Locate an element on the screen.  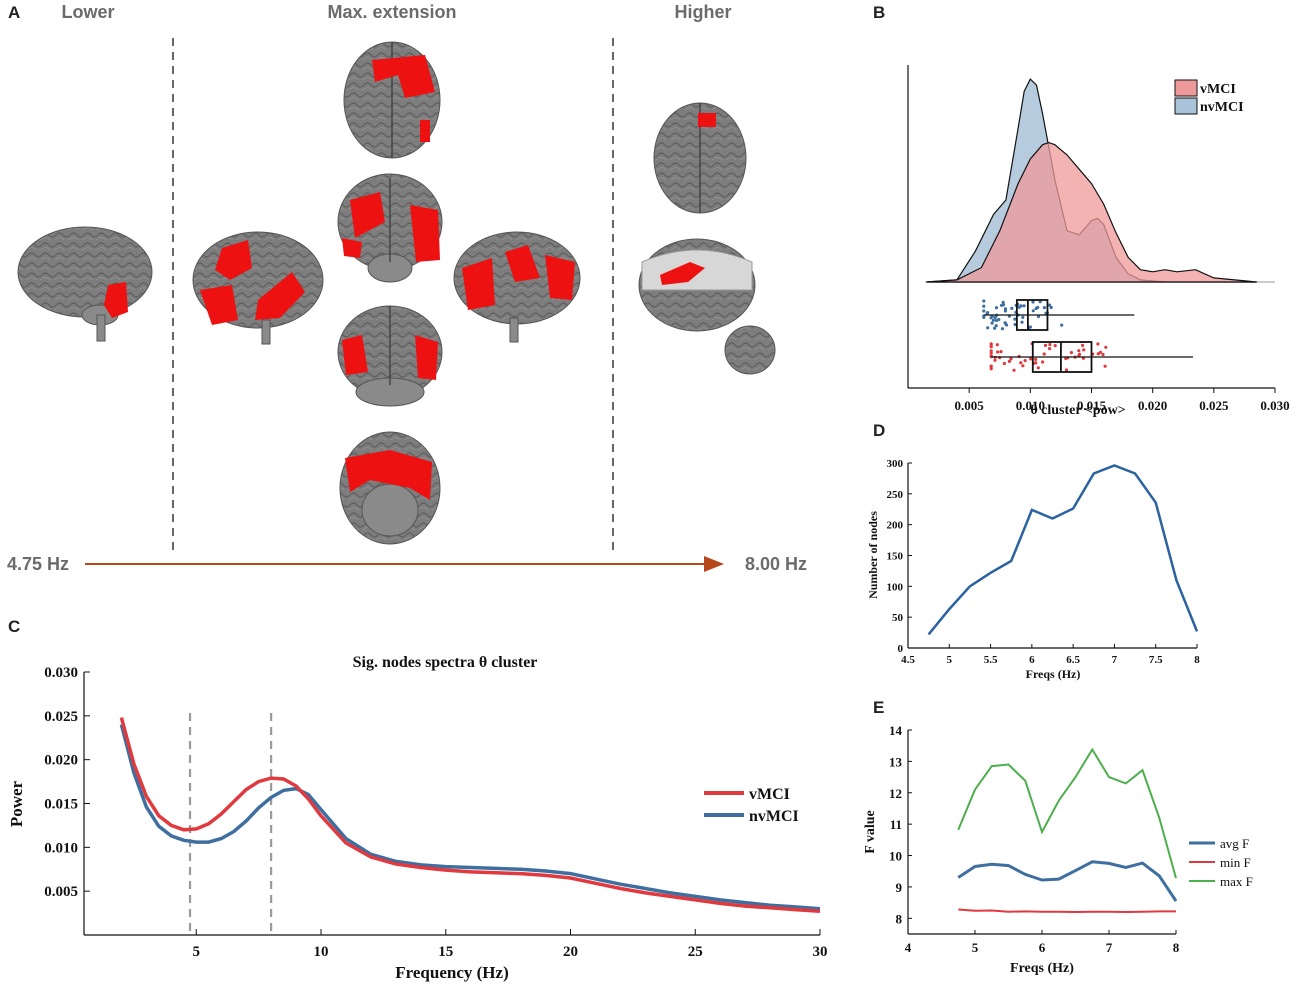
panel-c-ytick-label: 0.015 is located at coordinates (61, 805).